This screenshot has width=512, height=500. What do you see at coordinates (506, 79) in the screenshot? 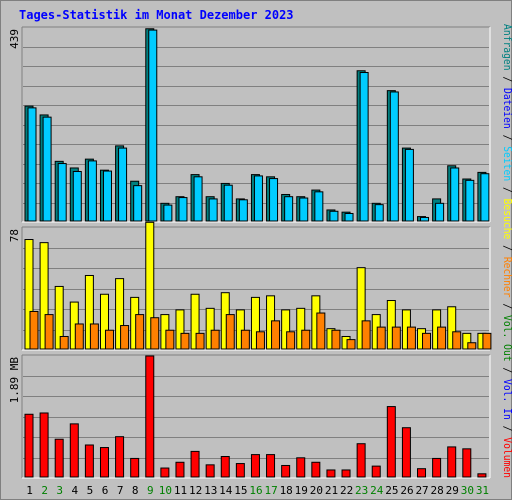
I see `legend-part-1: /` at bounding box center [506, 79].